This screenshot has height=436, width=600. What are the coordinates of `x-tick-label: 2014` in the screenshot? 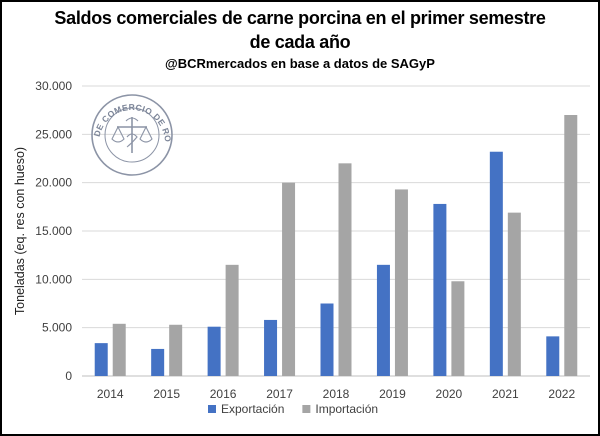 It's located at (110, 394).